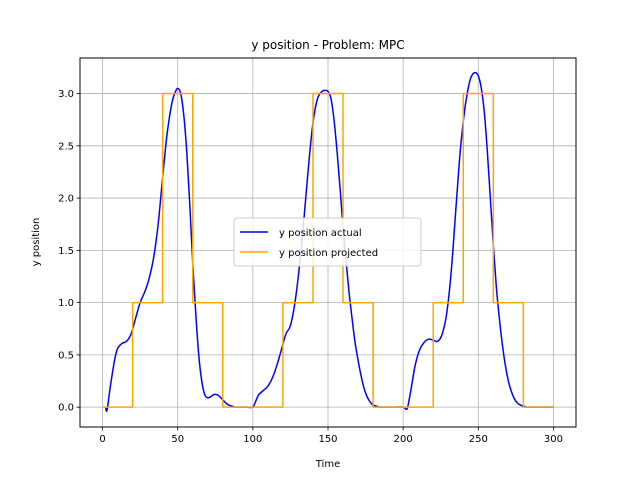 This screenshot has height=480, width=640. What do you see at coordinates (66, 146) in the screenshot?
I see `y-tick-label: 2.5` at bounding box center [66, 146].